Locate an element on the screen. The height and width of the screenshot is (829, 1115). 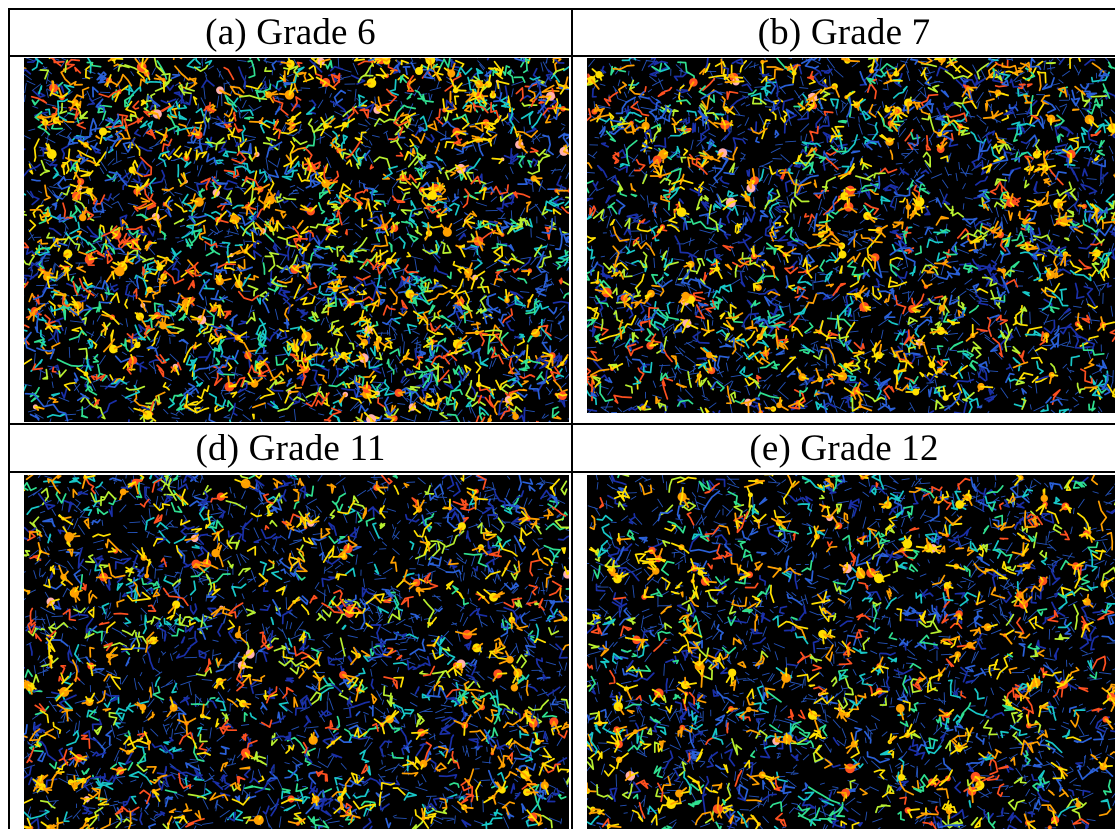
panel-caption-grade-11: (d) Grade 11 is located at coordinates (290, 448).